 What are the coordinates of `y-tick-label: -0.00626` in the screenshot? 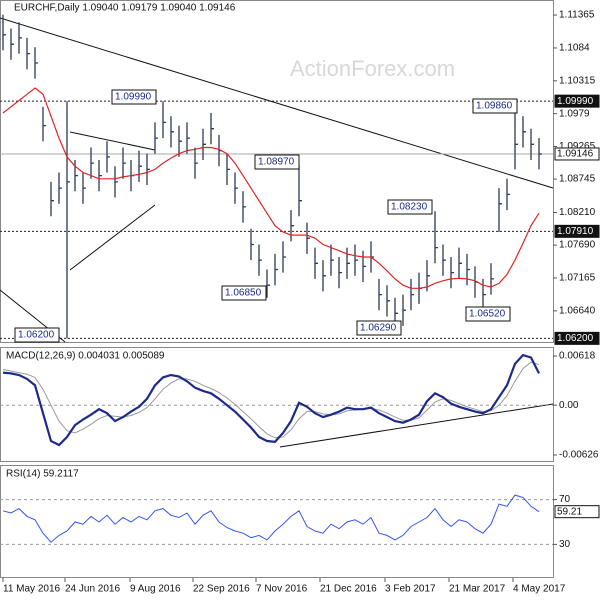 It's located at (579, 455).